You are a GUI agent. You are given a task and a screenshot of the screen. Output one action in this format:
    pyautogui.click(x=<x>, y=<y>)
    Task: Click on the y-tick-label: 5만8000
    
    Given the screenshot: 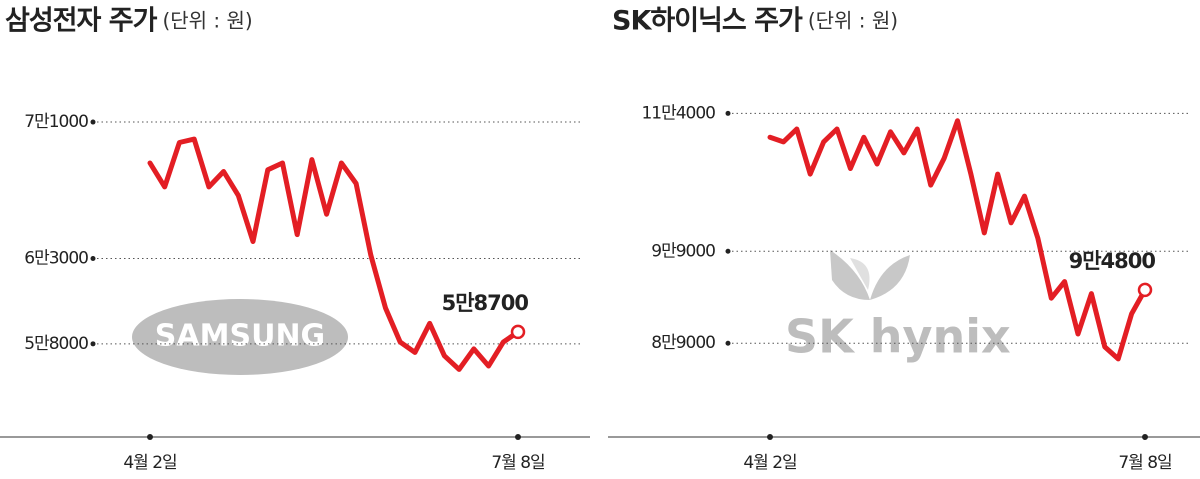 What is the action you would take?
    pyautogui.click(x=56, y=344)
    